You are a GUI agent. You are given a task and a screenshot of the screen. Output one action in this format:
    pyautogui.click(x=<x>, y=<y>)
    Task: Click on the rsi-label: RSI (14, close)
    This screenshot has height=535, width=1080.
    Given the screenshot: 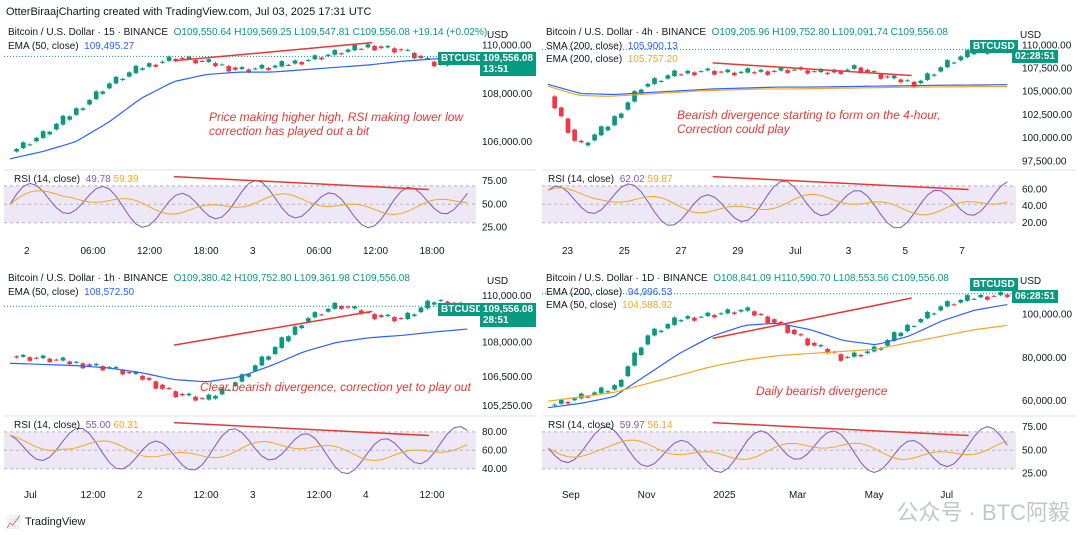 What is the action you would take?
    pyautogui.click(x=581, y=179)
    